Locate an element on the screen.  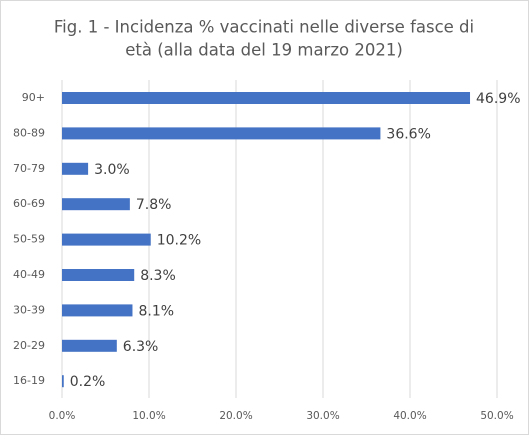
y-tick-label: 20-29 is located at coordinates (29, 345).